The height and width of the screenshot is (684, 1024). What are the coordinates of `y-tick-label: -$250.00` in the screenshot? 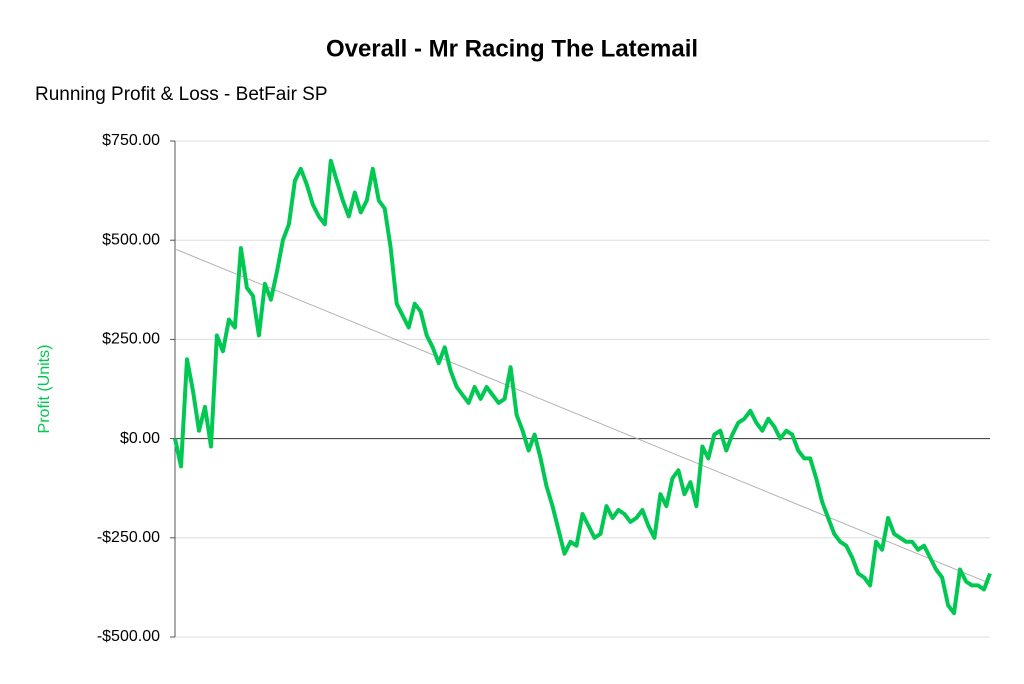 It's located at (128, 537).